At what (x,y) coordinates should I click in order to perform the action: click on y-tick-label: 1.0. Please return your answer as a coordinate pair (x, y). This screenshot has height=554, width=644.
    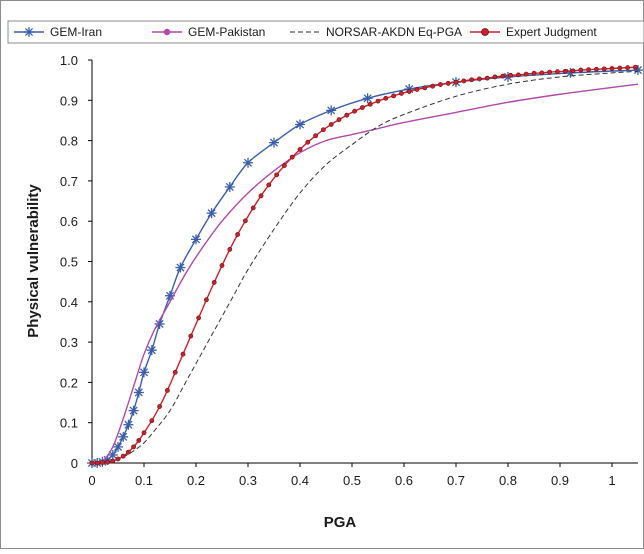
    Looking at the image, I should click on (69, 60).